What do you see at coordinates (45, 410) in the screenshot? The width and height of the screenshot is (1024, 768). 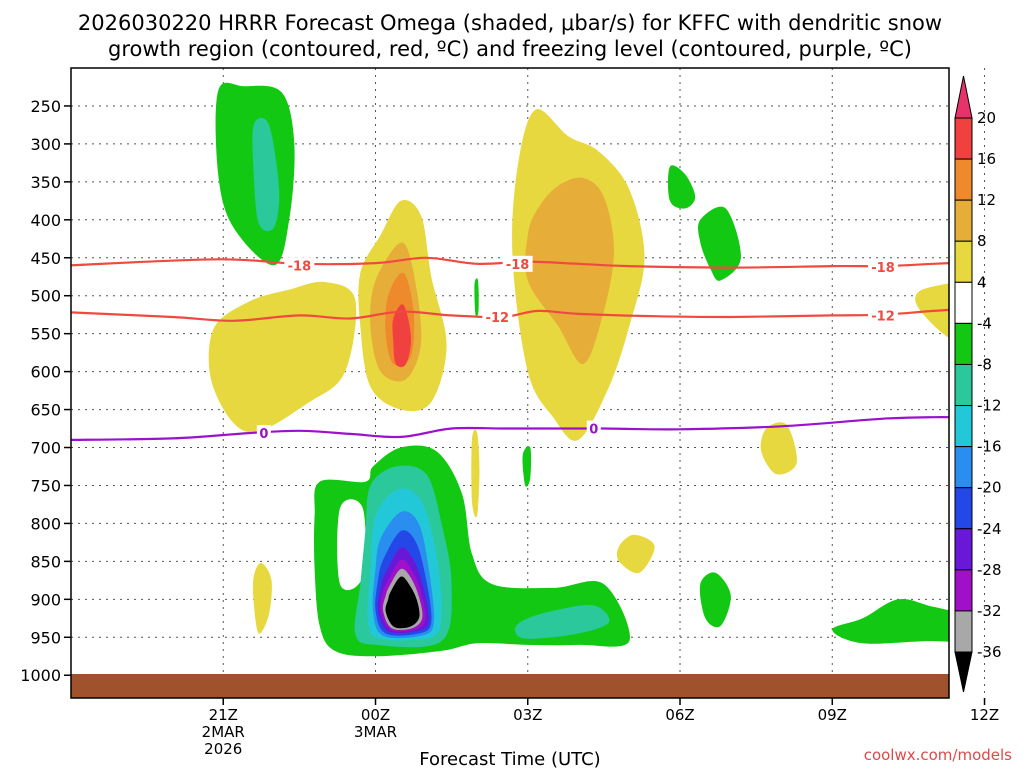 I see `y-tick-label-650: 650` at bounding box center [45, 410].